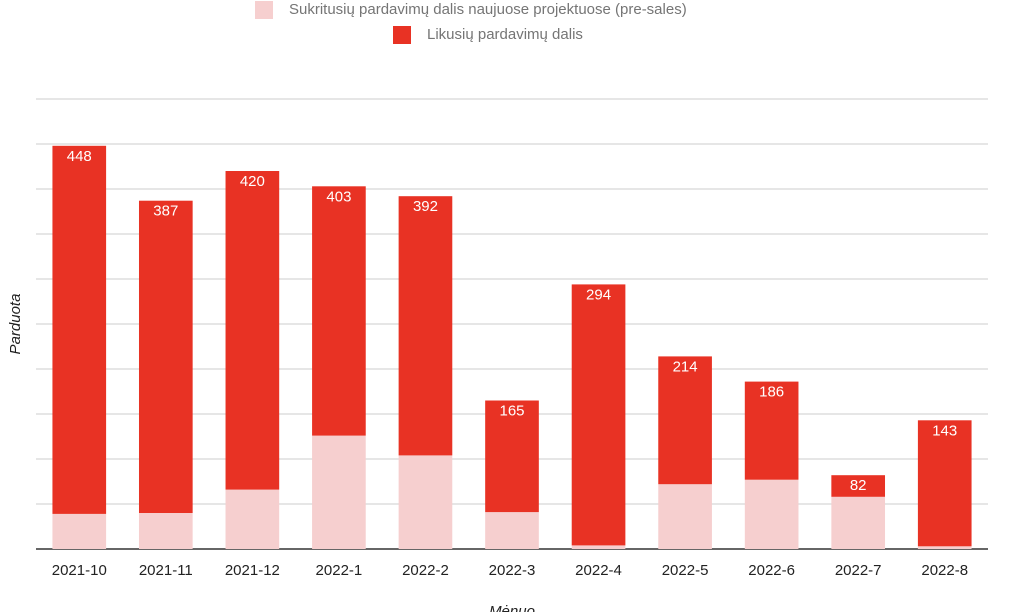 The height and width of the screenshot is (612, 1024). What do you see at coordinates (944, 570) in the screenshot?
I see `x-tick-label: 2022-8` at bounding box center [944, 570].